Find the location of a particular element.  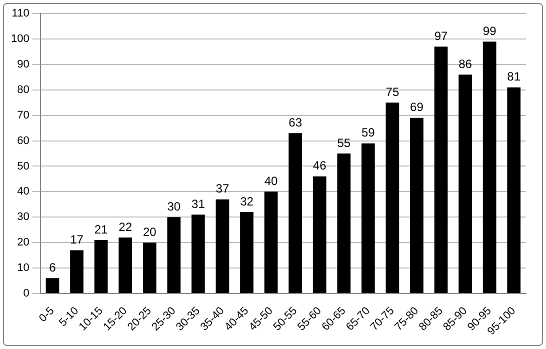

data-label: 40 is located at coordinates (271, 181).